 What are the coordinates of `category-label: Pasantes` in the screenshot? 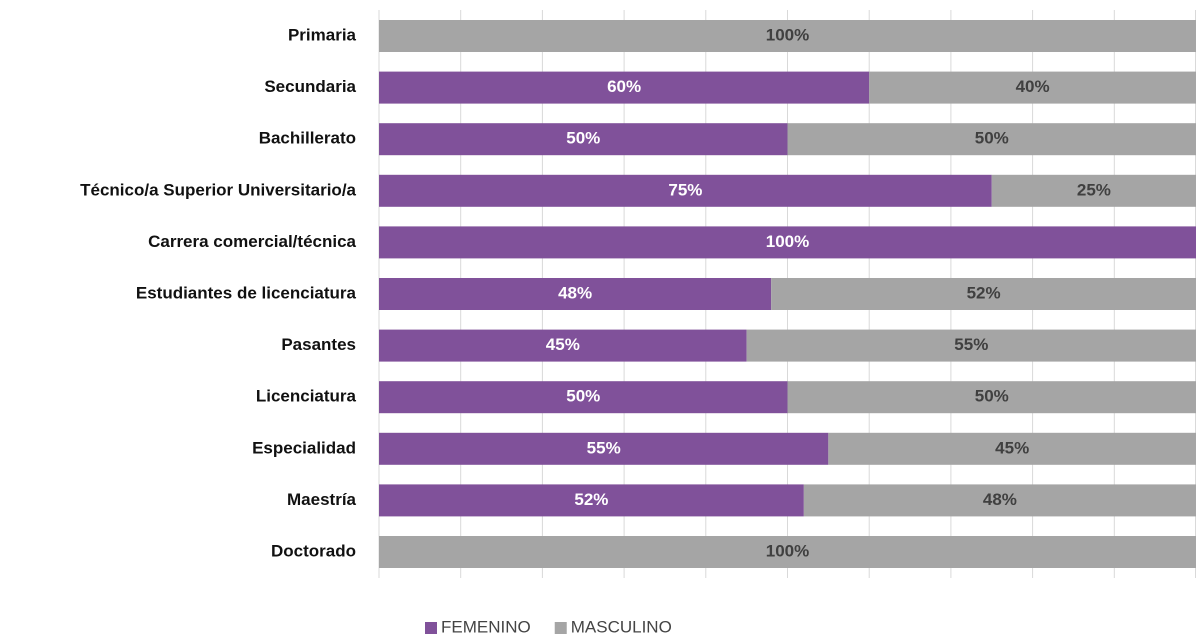 It's located at (318, 344).